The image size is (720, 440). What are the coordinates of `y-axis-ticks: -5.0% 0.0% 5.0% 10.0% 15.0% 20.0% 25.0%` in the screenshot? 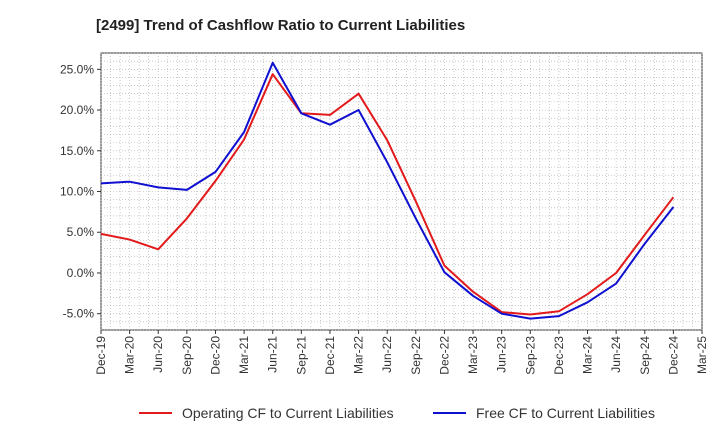 It's located at (80, 191).